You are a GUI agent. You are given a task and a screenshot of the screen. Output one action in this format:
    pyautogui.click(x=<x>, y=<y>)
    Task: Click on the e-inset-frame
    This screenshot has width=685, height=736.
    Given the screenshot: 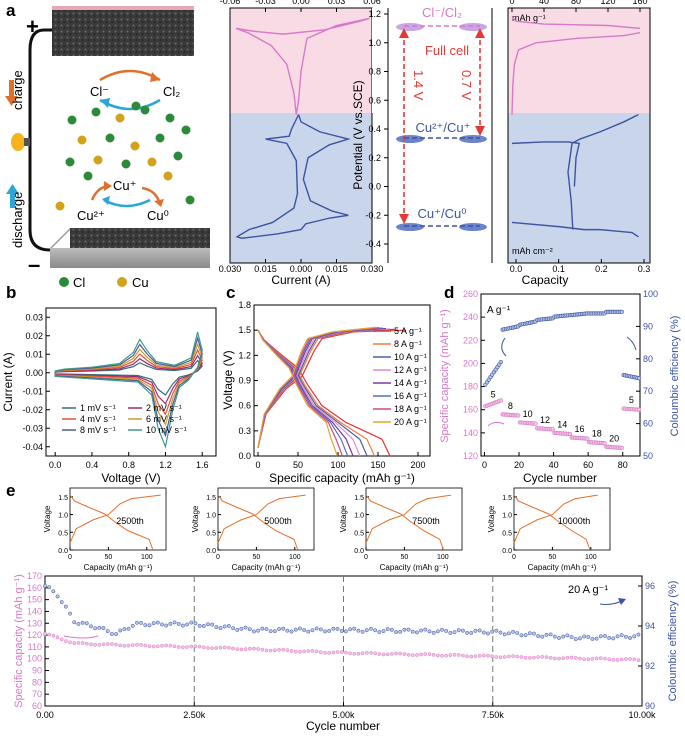 What is the action you would take?
    pyautogui.click(x=414, y=519)
    